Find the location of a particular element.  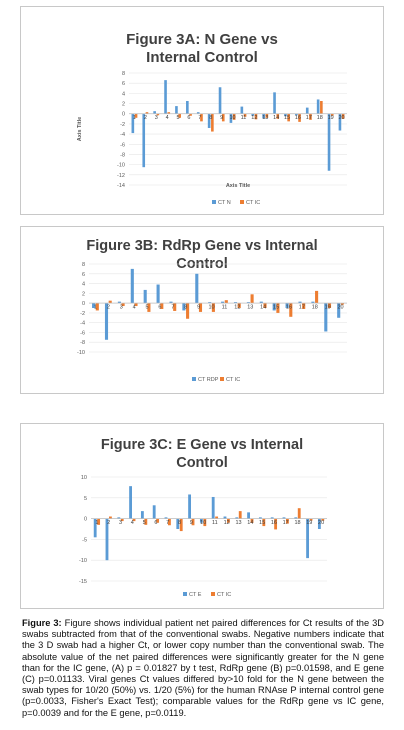

chart-b-legend-label: CT IC is located at coordinates (233, 380).